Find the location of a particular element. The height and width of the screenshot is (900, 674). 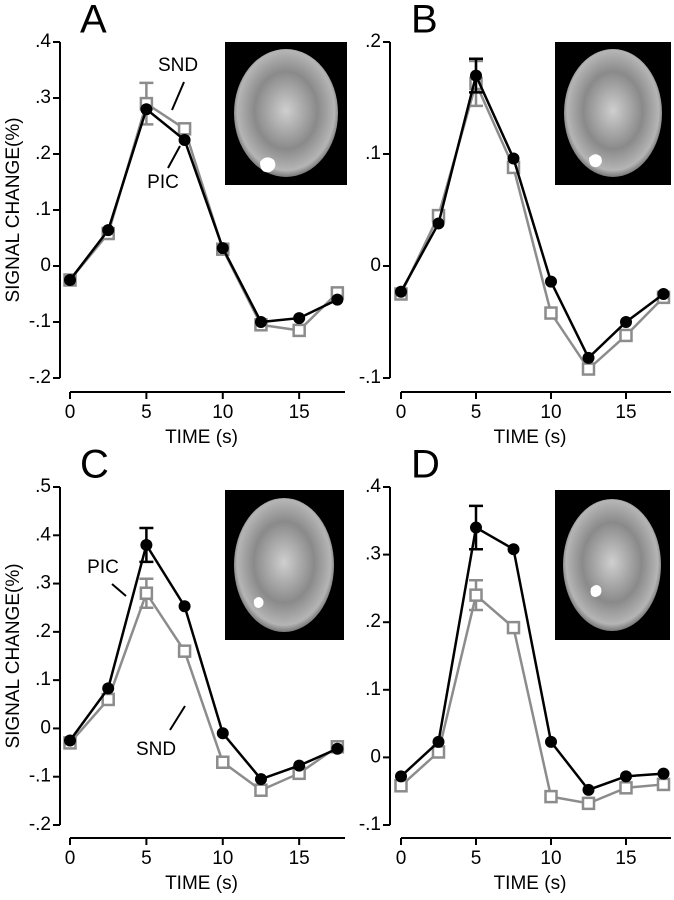

panel-label: D is located at coordinates (425, 465).